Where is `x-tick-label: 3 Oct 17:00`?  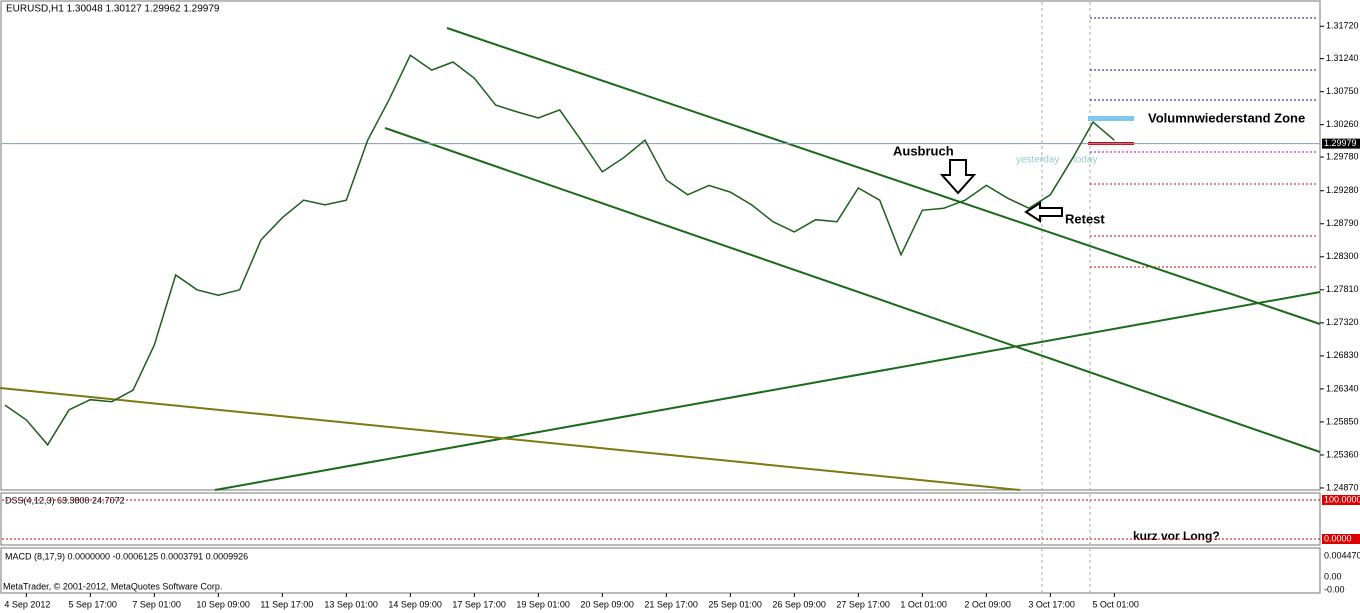 x-tick-label: 3 Oct 17:00 is located at coordinates (1051, 604).